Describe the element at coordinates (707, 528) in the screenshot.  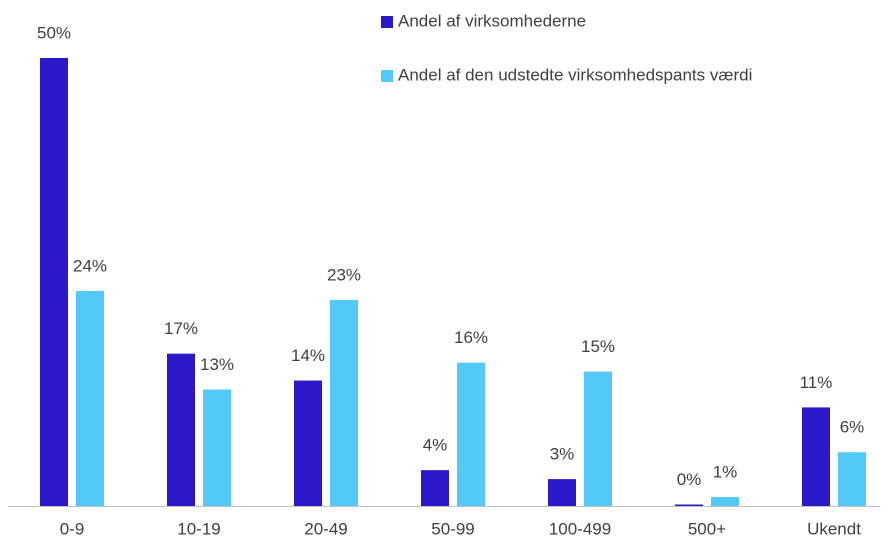
I see `x-tick-label: 500+` at that location.